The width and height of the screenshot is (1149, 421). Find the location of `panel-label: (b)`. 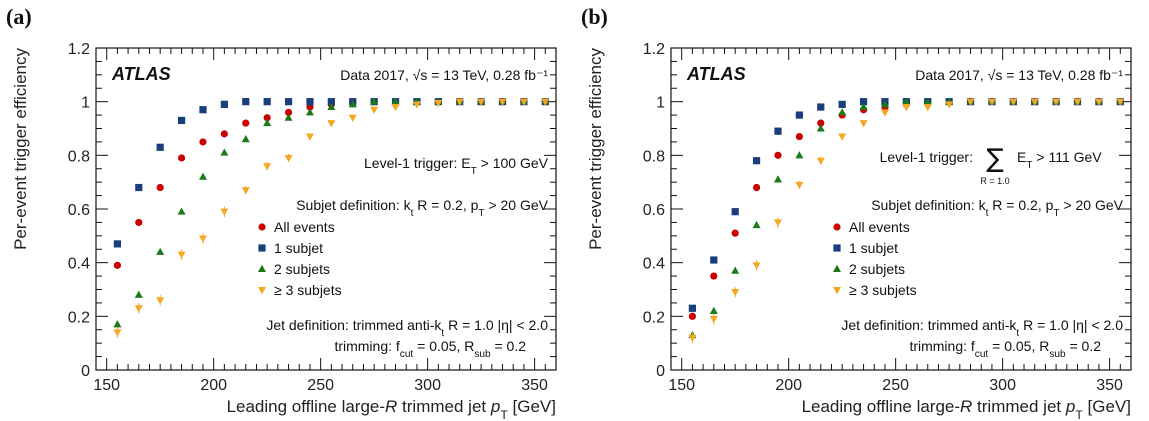

panel-label: (b) is located at coordinates (594, 16).